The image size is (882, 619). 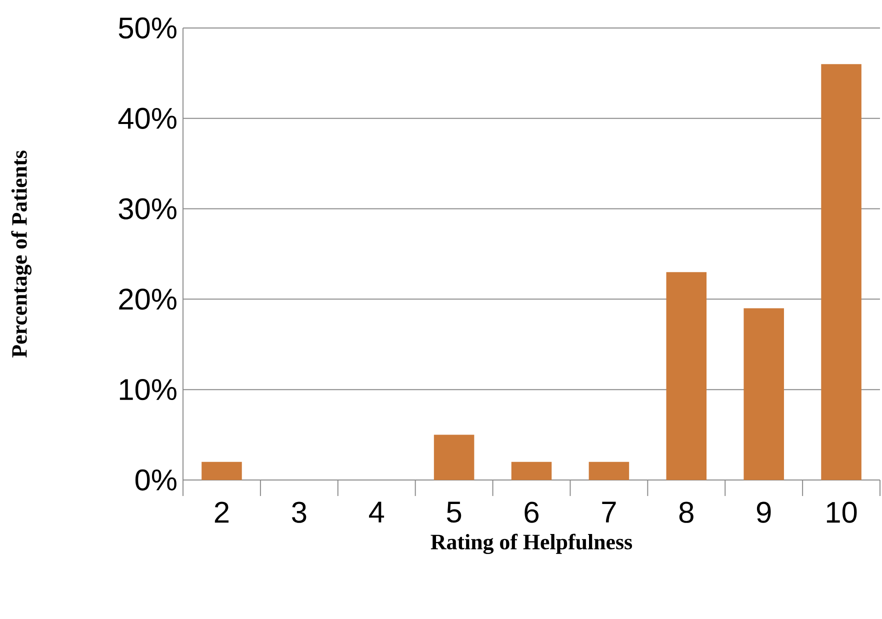 I want to click on x-axis-title: Rating of Helpfulness, so click(x=531, y=544).